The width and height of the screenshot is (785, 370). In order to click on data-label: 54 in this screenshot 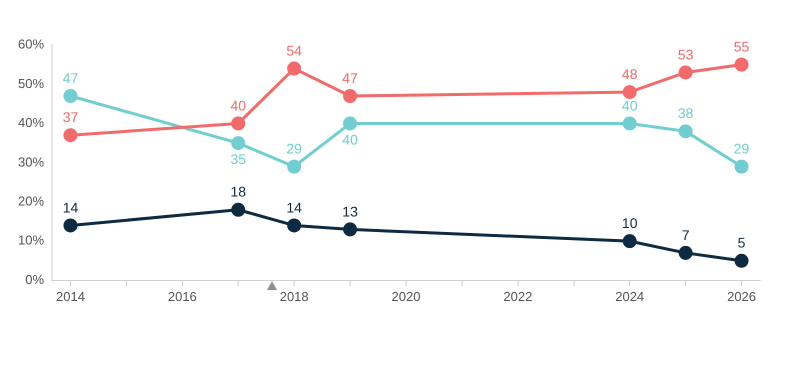, I will do `click(294, 50)`.